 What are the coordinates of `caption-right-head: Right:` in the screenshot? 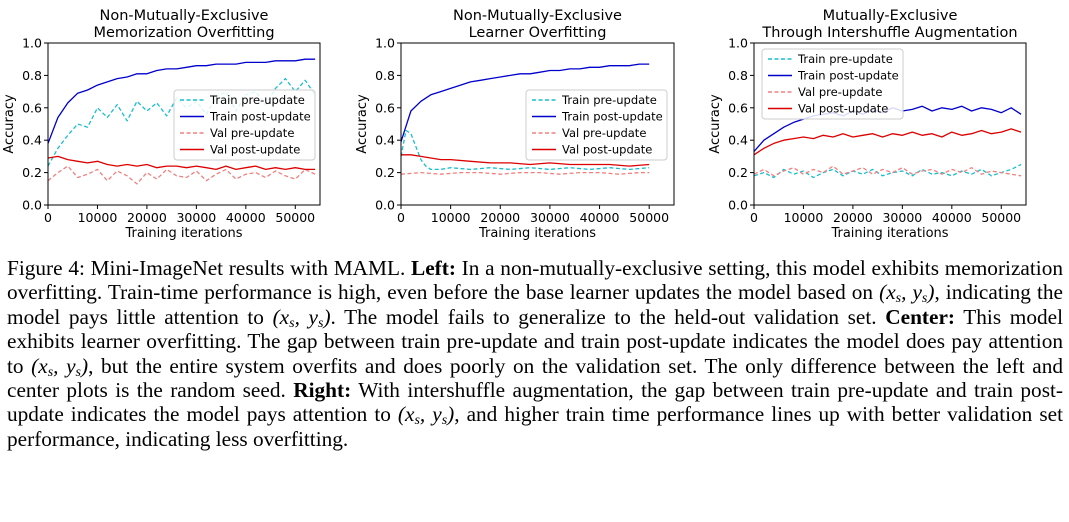 It's located at (322, 390).